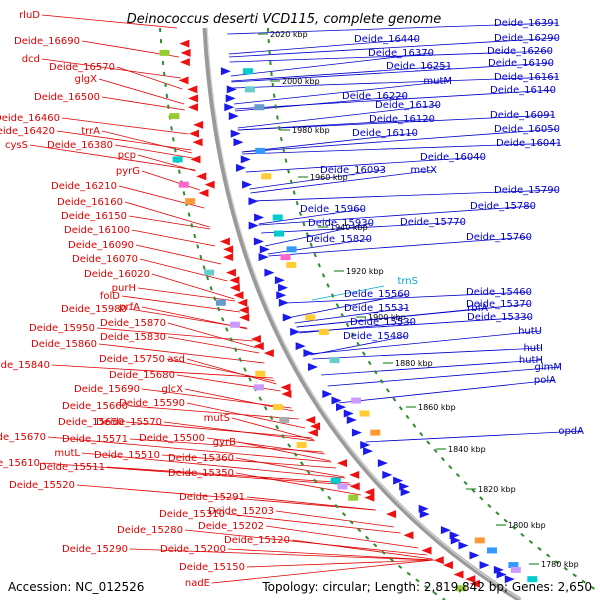 The height and width of the screenshot is (600, 600). What do you see at coordinates (23, 437) in the screenshot?
I see `gene-label-deide-15670: Deide_15670` at bounding box center [23, 437].